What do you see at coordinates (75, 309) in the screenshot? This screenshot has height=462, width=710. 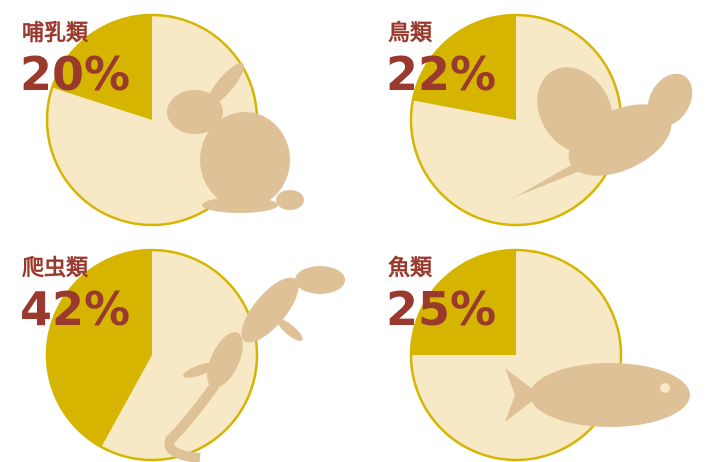 I see `value-label: 42%` at bounding box center [75, 309].